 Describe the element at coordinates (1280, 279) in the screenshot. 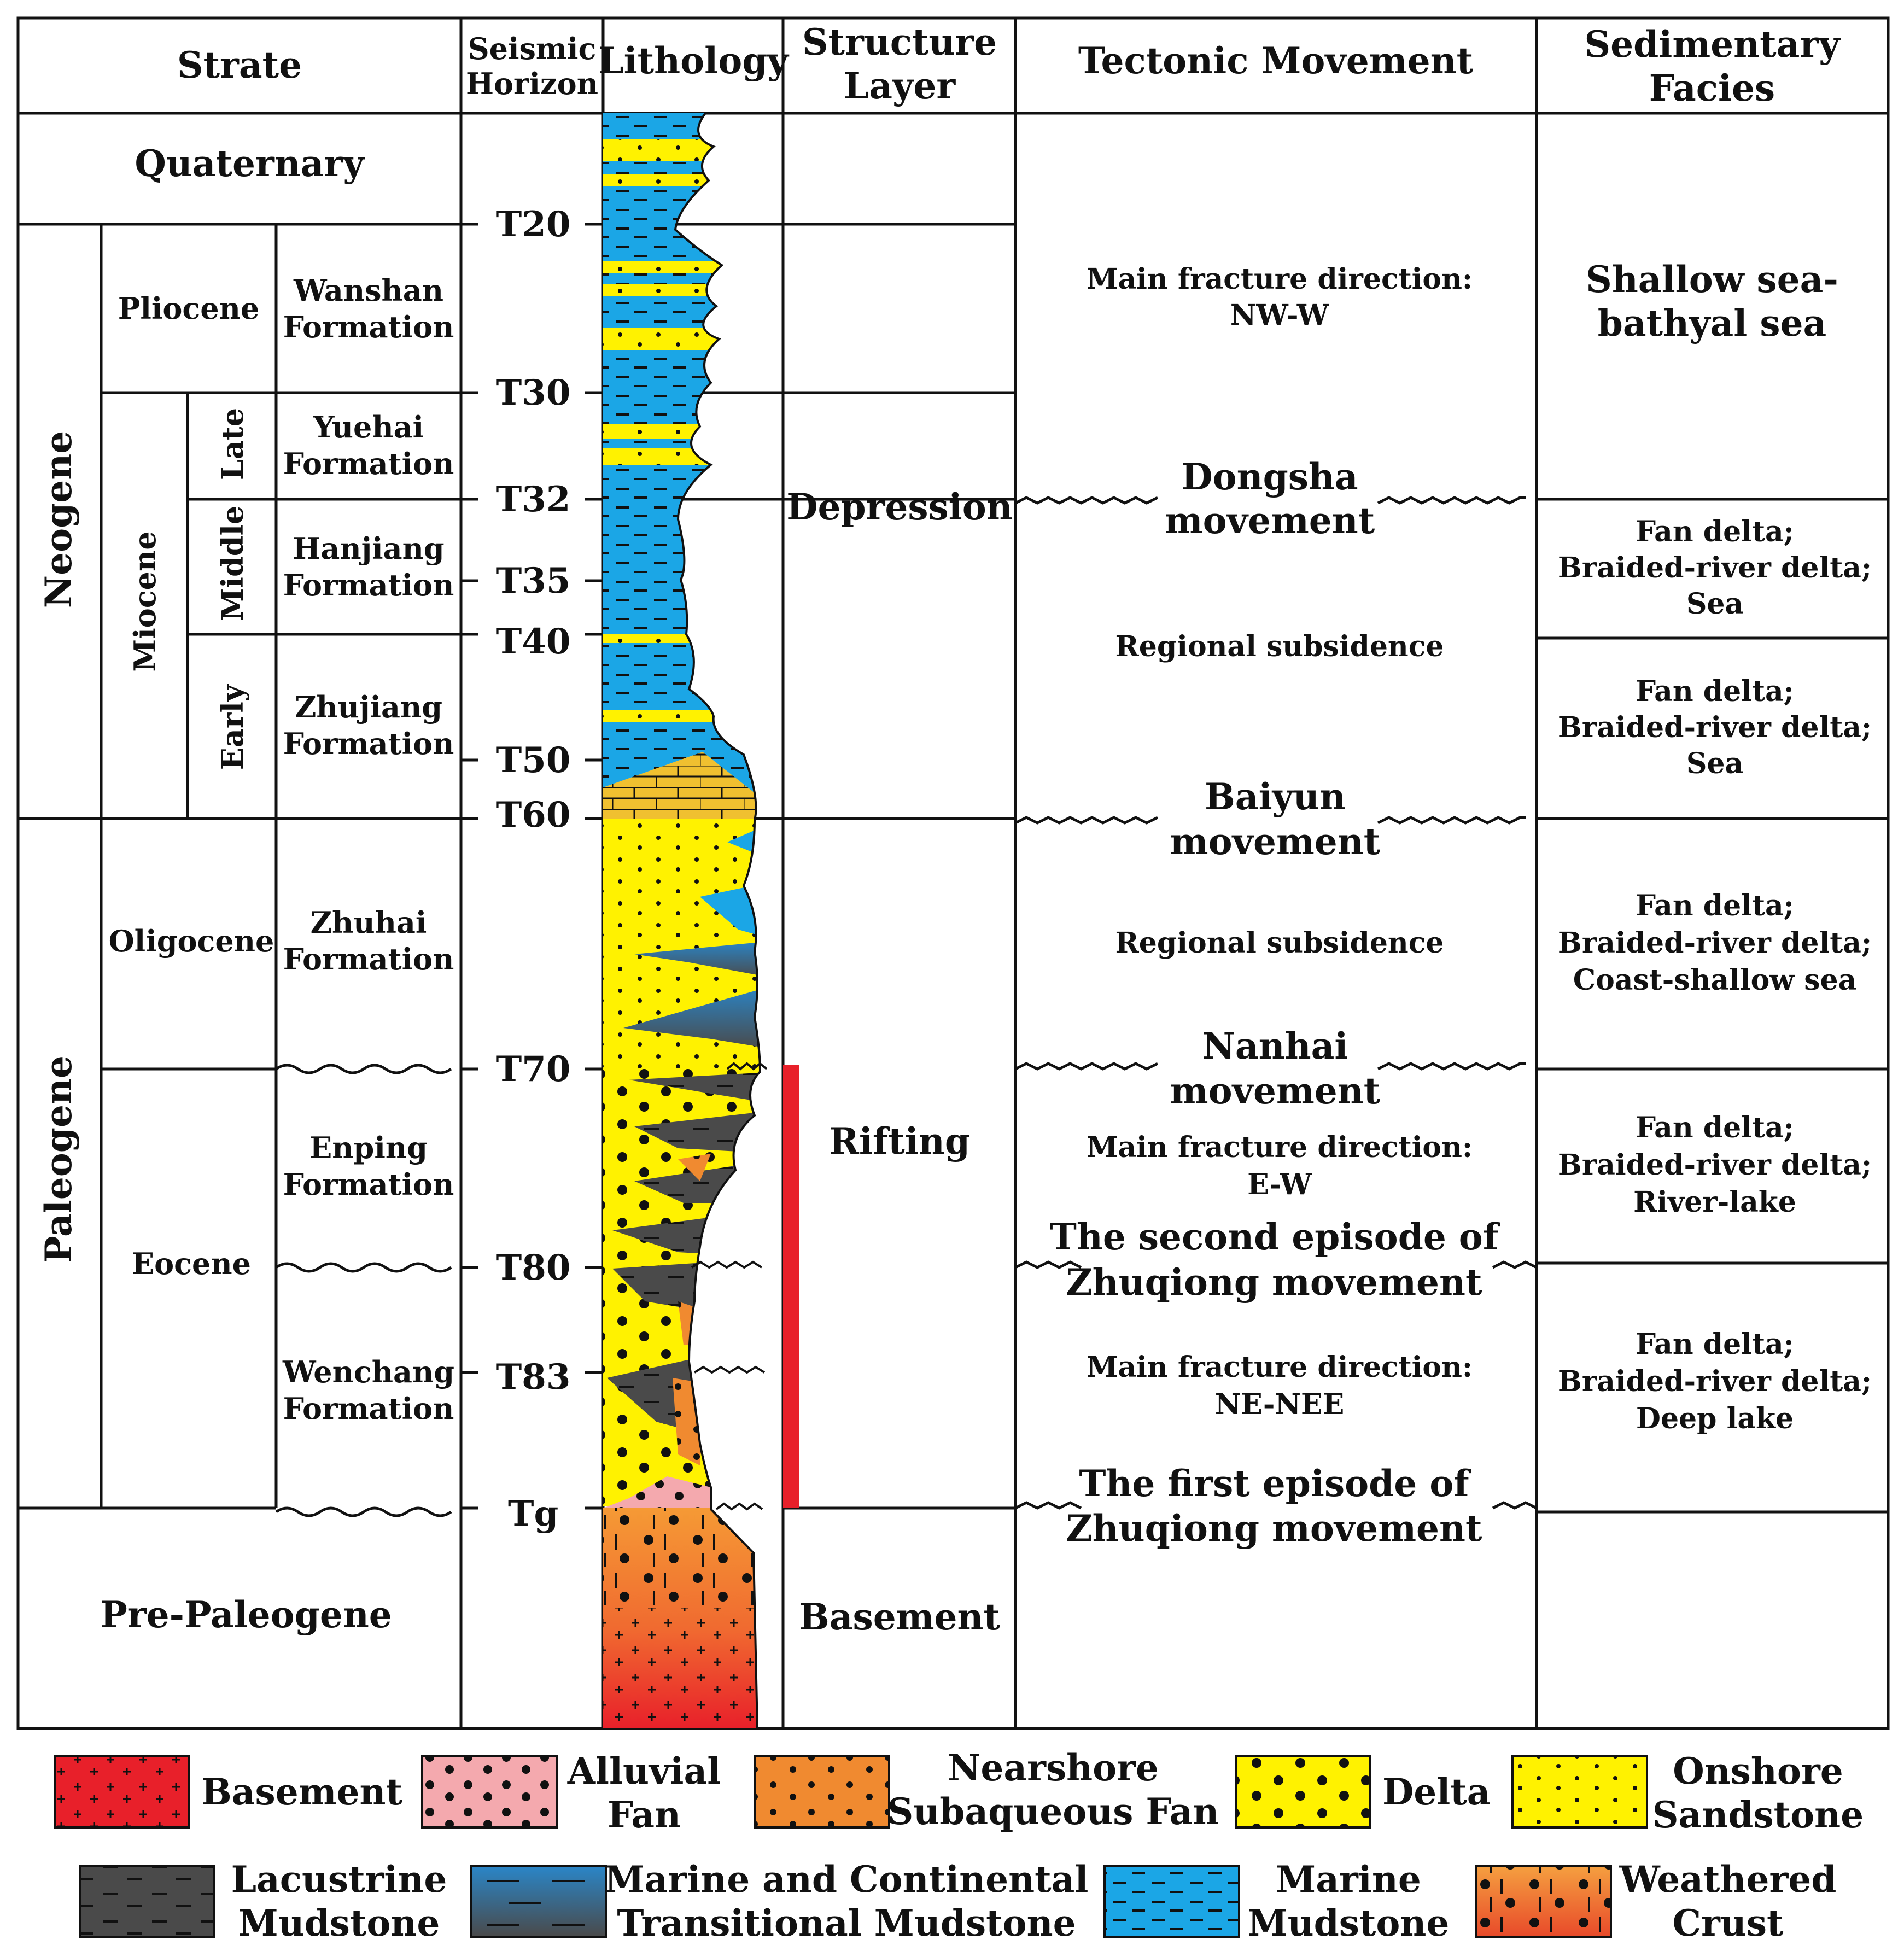

I see `fracture-nw-1: Main fracture direction:` at that location.